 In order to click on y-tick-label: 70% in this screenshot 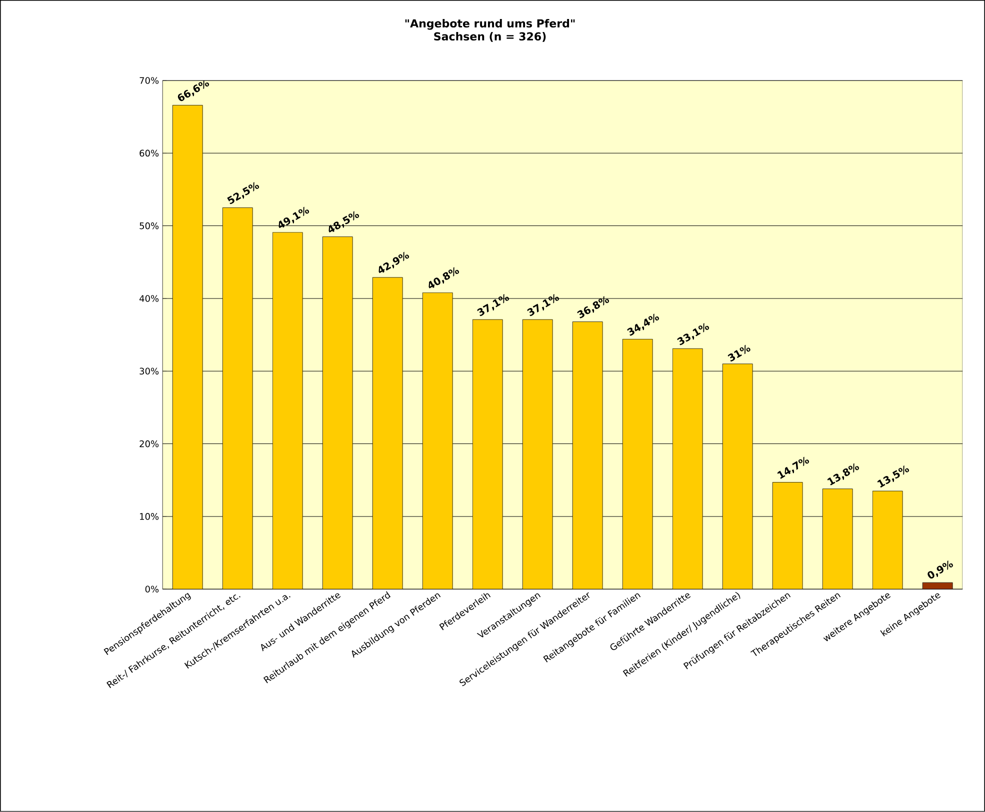, I will do `click(149, 80)`.